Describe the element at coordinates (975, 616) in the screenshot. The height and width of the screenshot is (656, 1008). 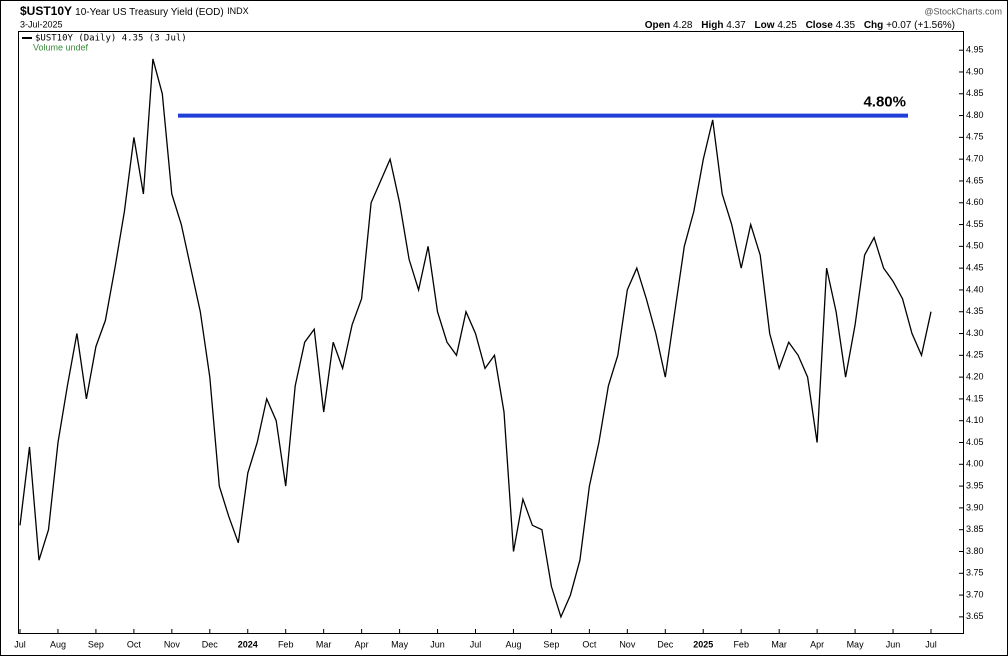
I see `y-tick-label: 3.65` at that location.